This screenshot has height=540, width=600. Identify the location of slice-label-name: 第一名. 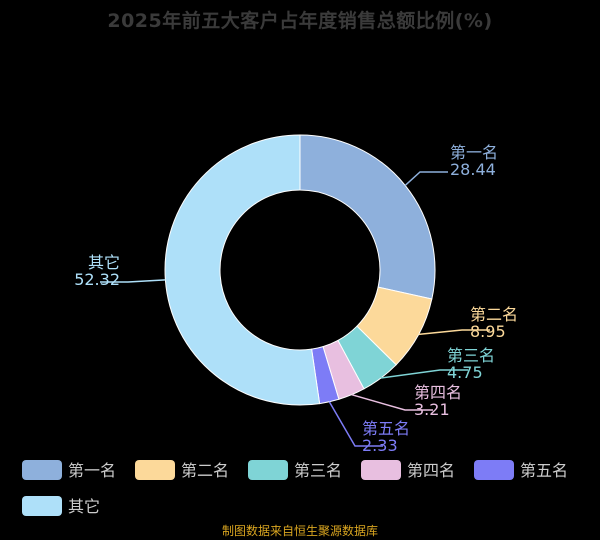
(474, 152).